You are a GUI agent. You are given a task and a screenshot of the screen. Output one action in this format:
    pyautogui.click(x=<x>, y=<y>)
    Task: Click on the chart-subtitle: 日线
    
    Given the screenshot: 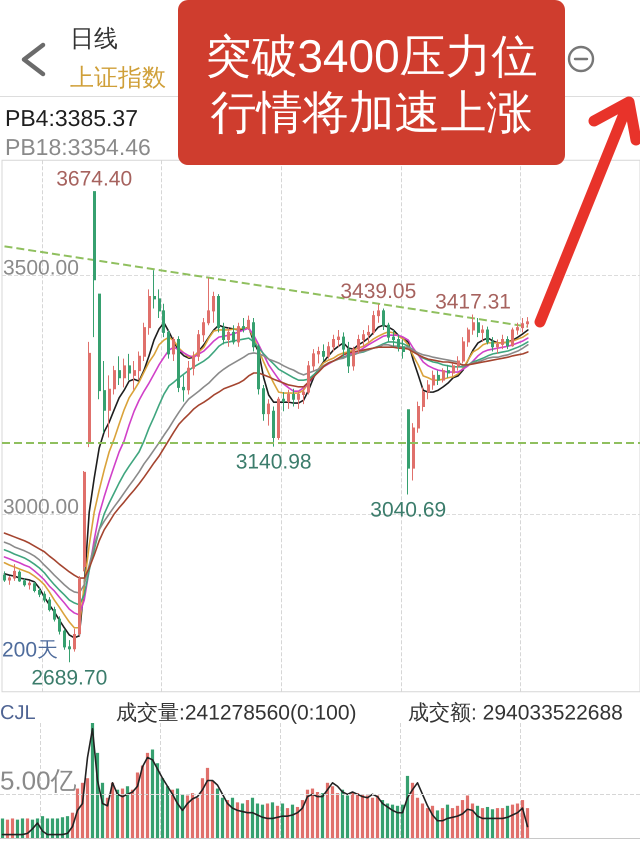 What is the action you would take?
    pyautogui.click(x=94, y=39)
    